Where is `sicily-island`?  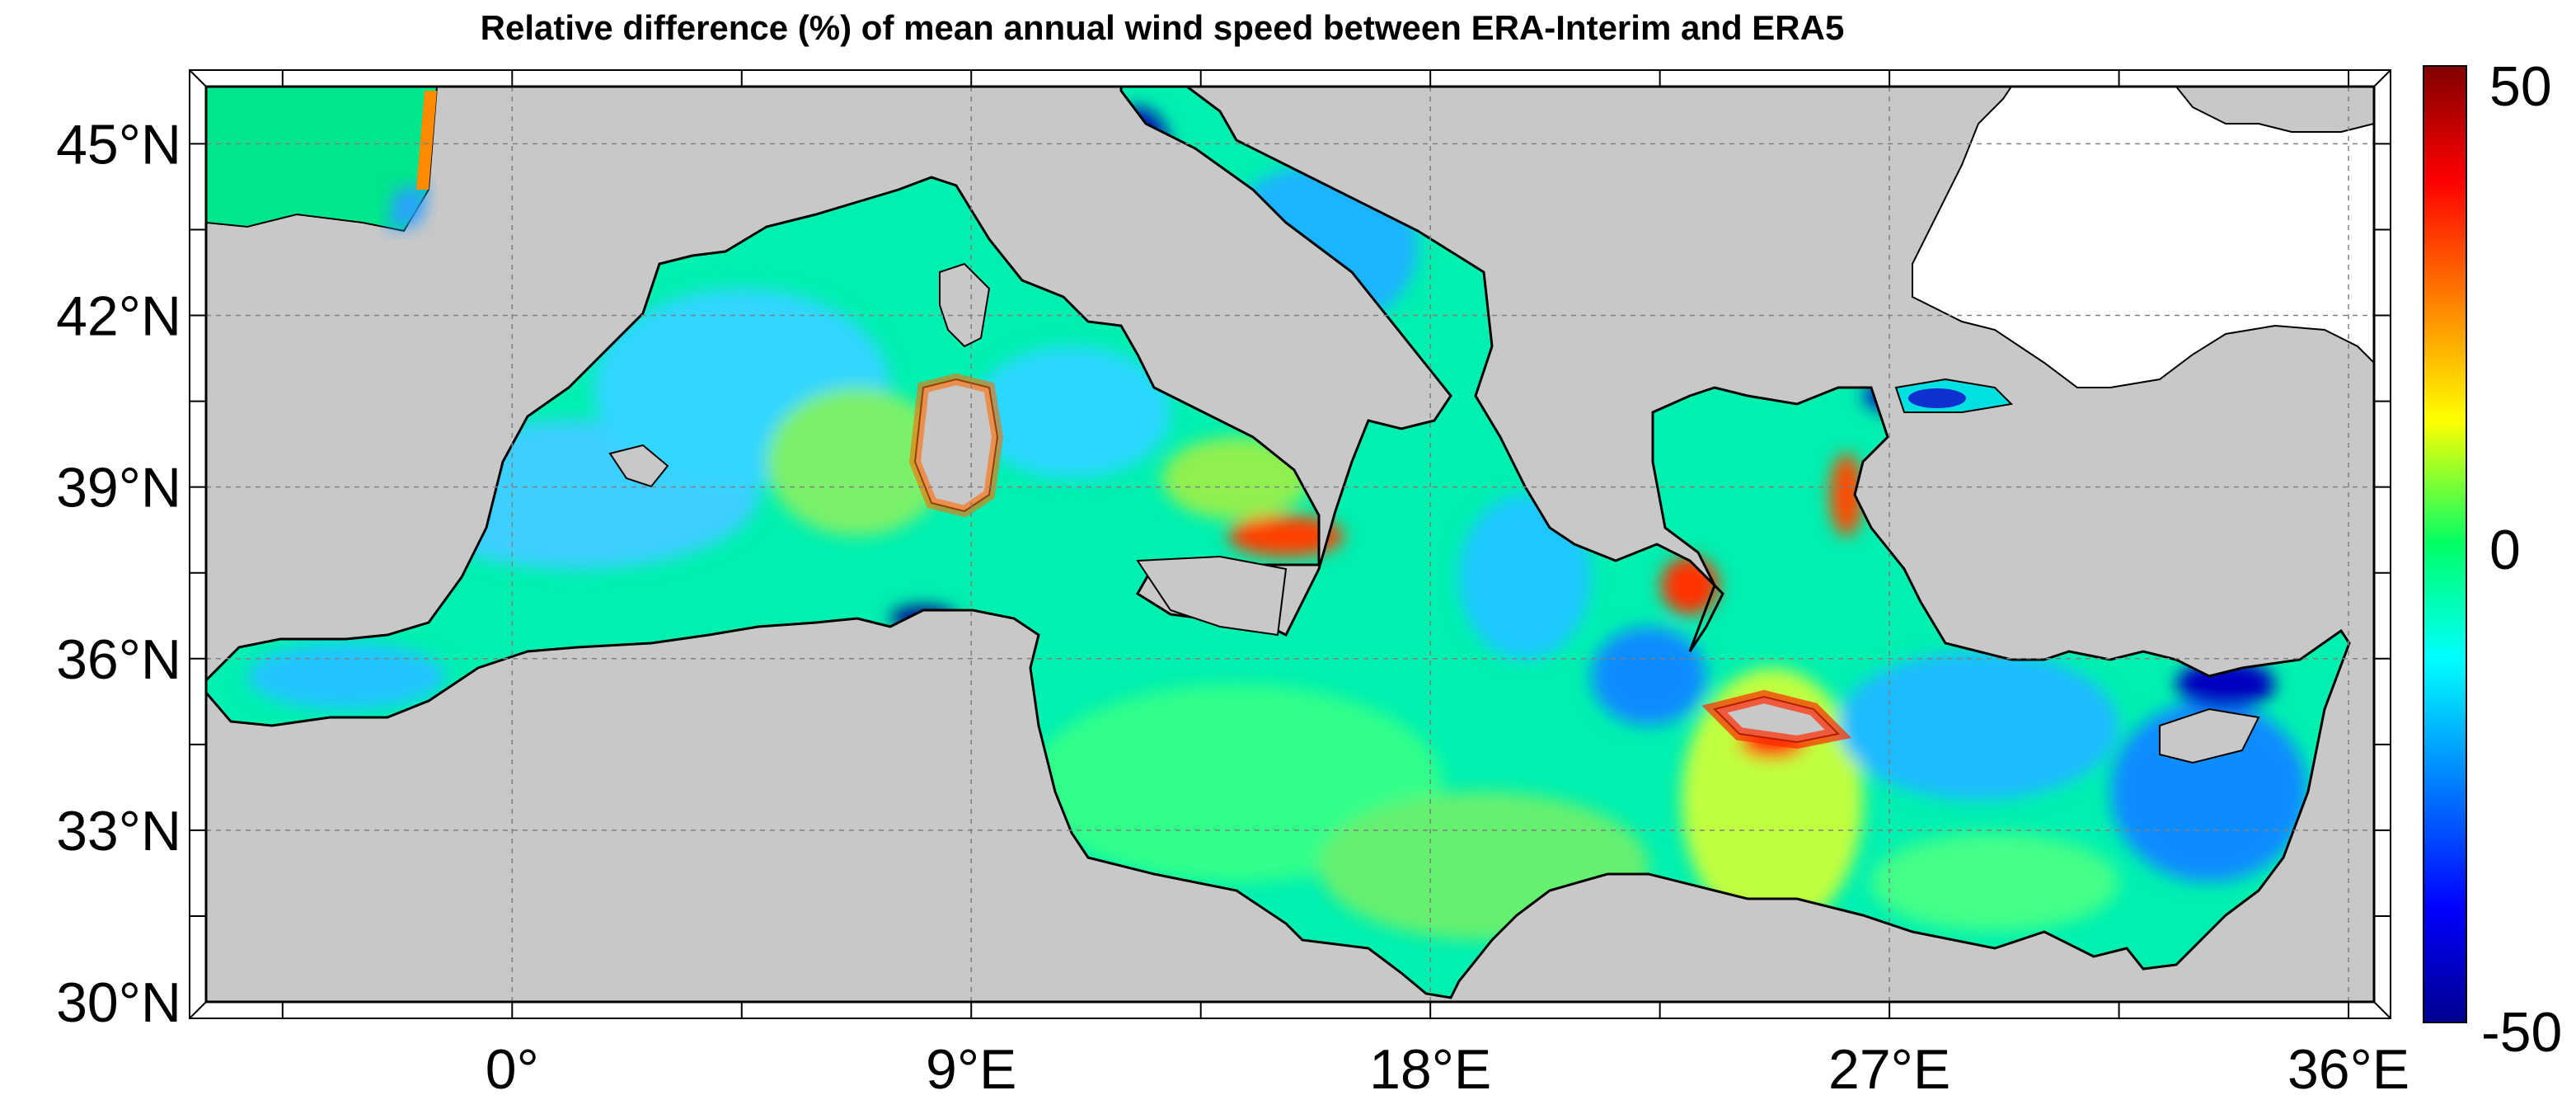
sicily-island is located at coordinates (1212, 596).